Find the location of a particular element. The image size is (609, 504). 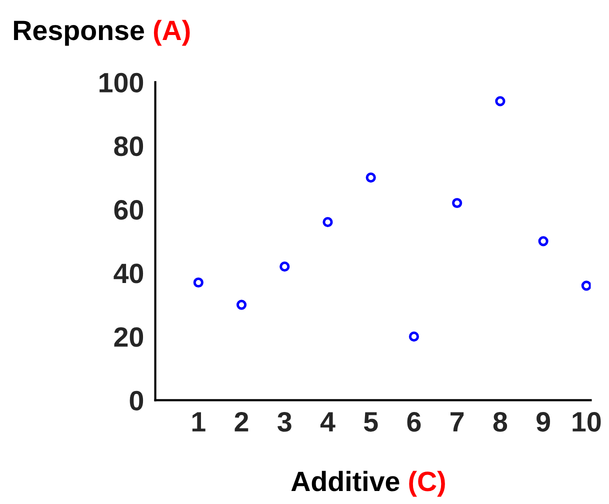

x-axis-title: Additive (C) is located at coordinates (368, 483).